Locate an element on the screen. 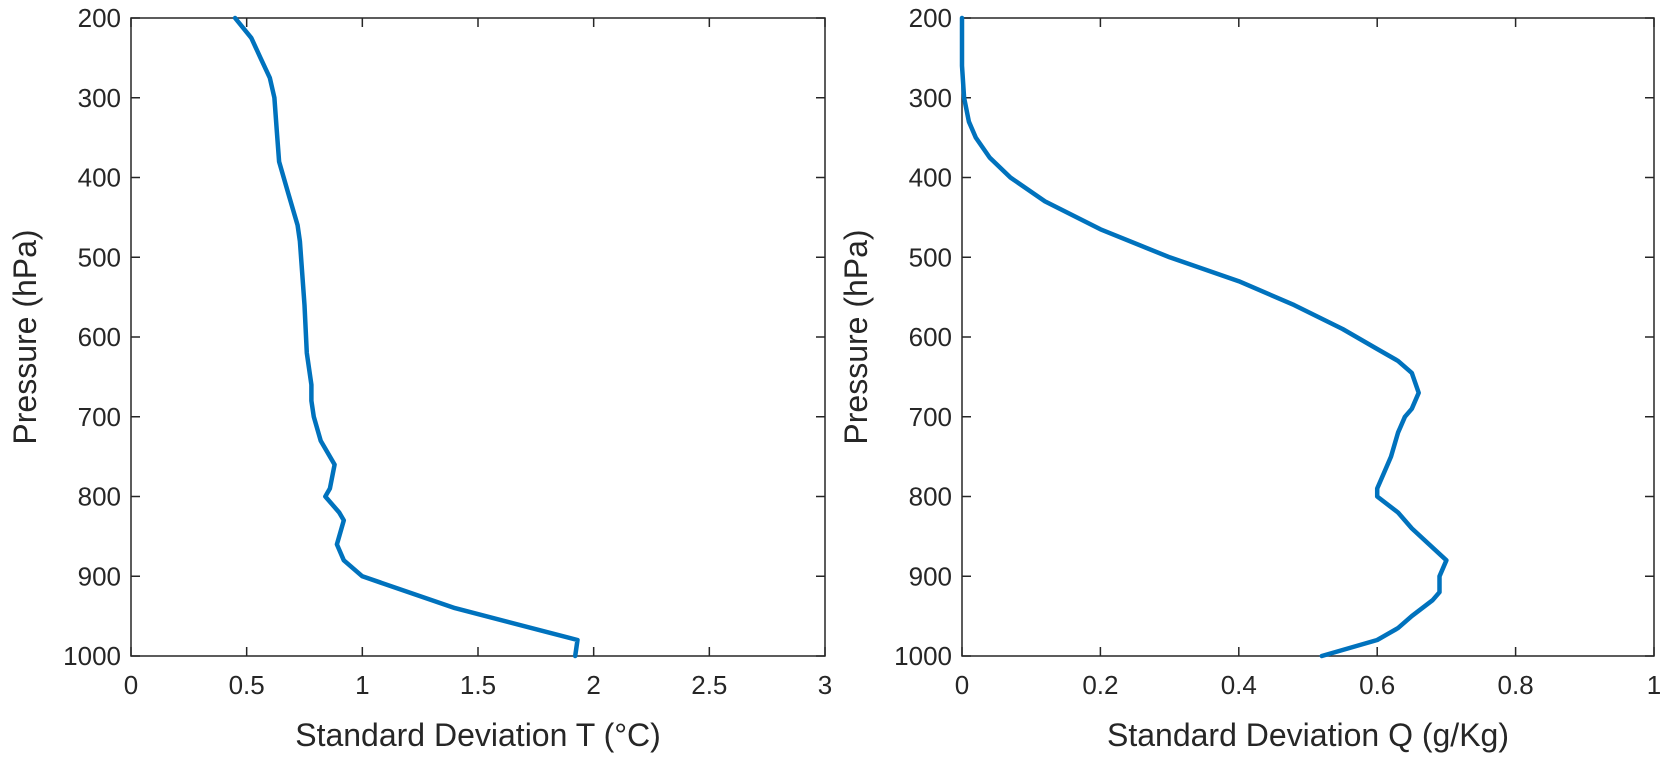 This screenshot has width=1664, height=761. humidity-x-tick-label: 0.4 is located at coordinates (1239, 685).